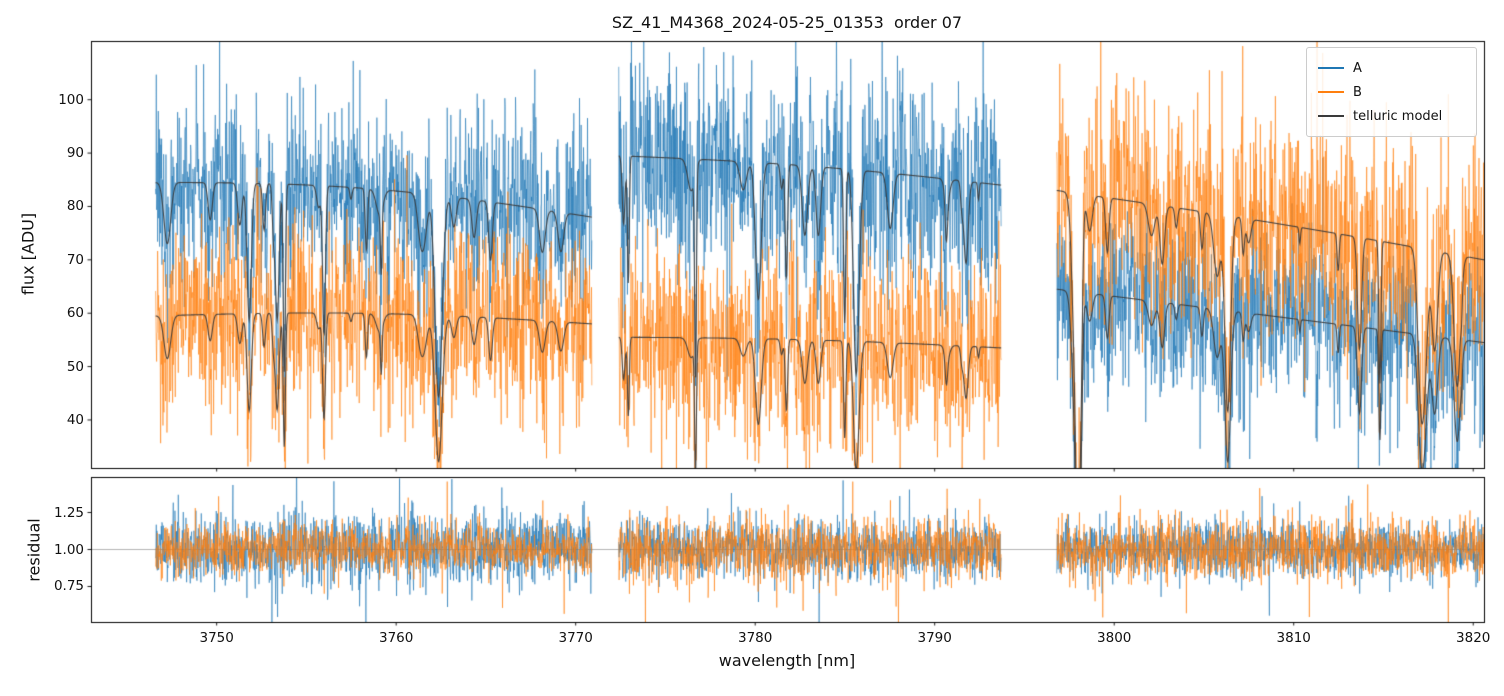 The image size is (1504, 696). What do you see at coordinates (75, 206) in the screenshot?
I see `y-tick-label: 80` at bounding box center [75, 206].